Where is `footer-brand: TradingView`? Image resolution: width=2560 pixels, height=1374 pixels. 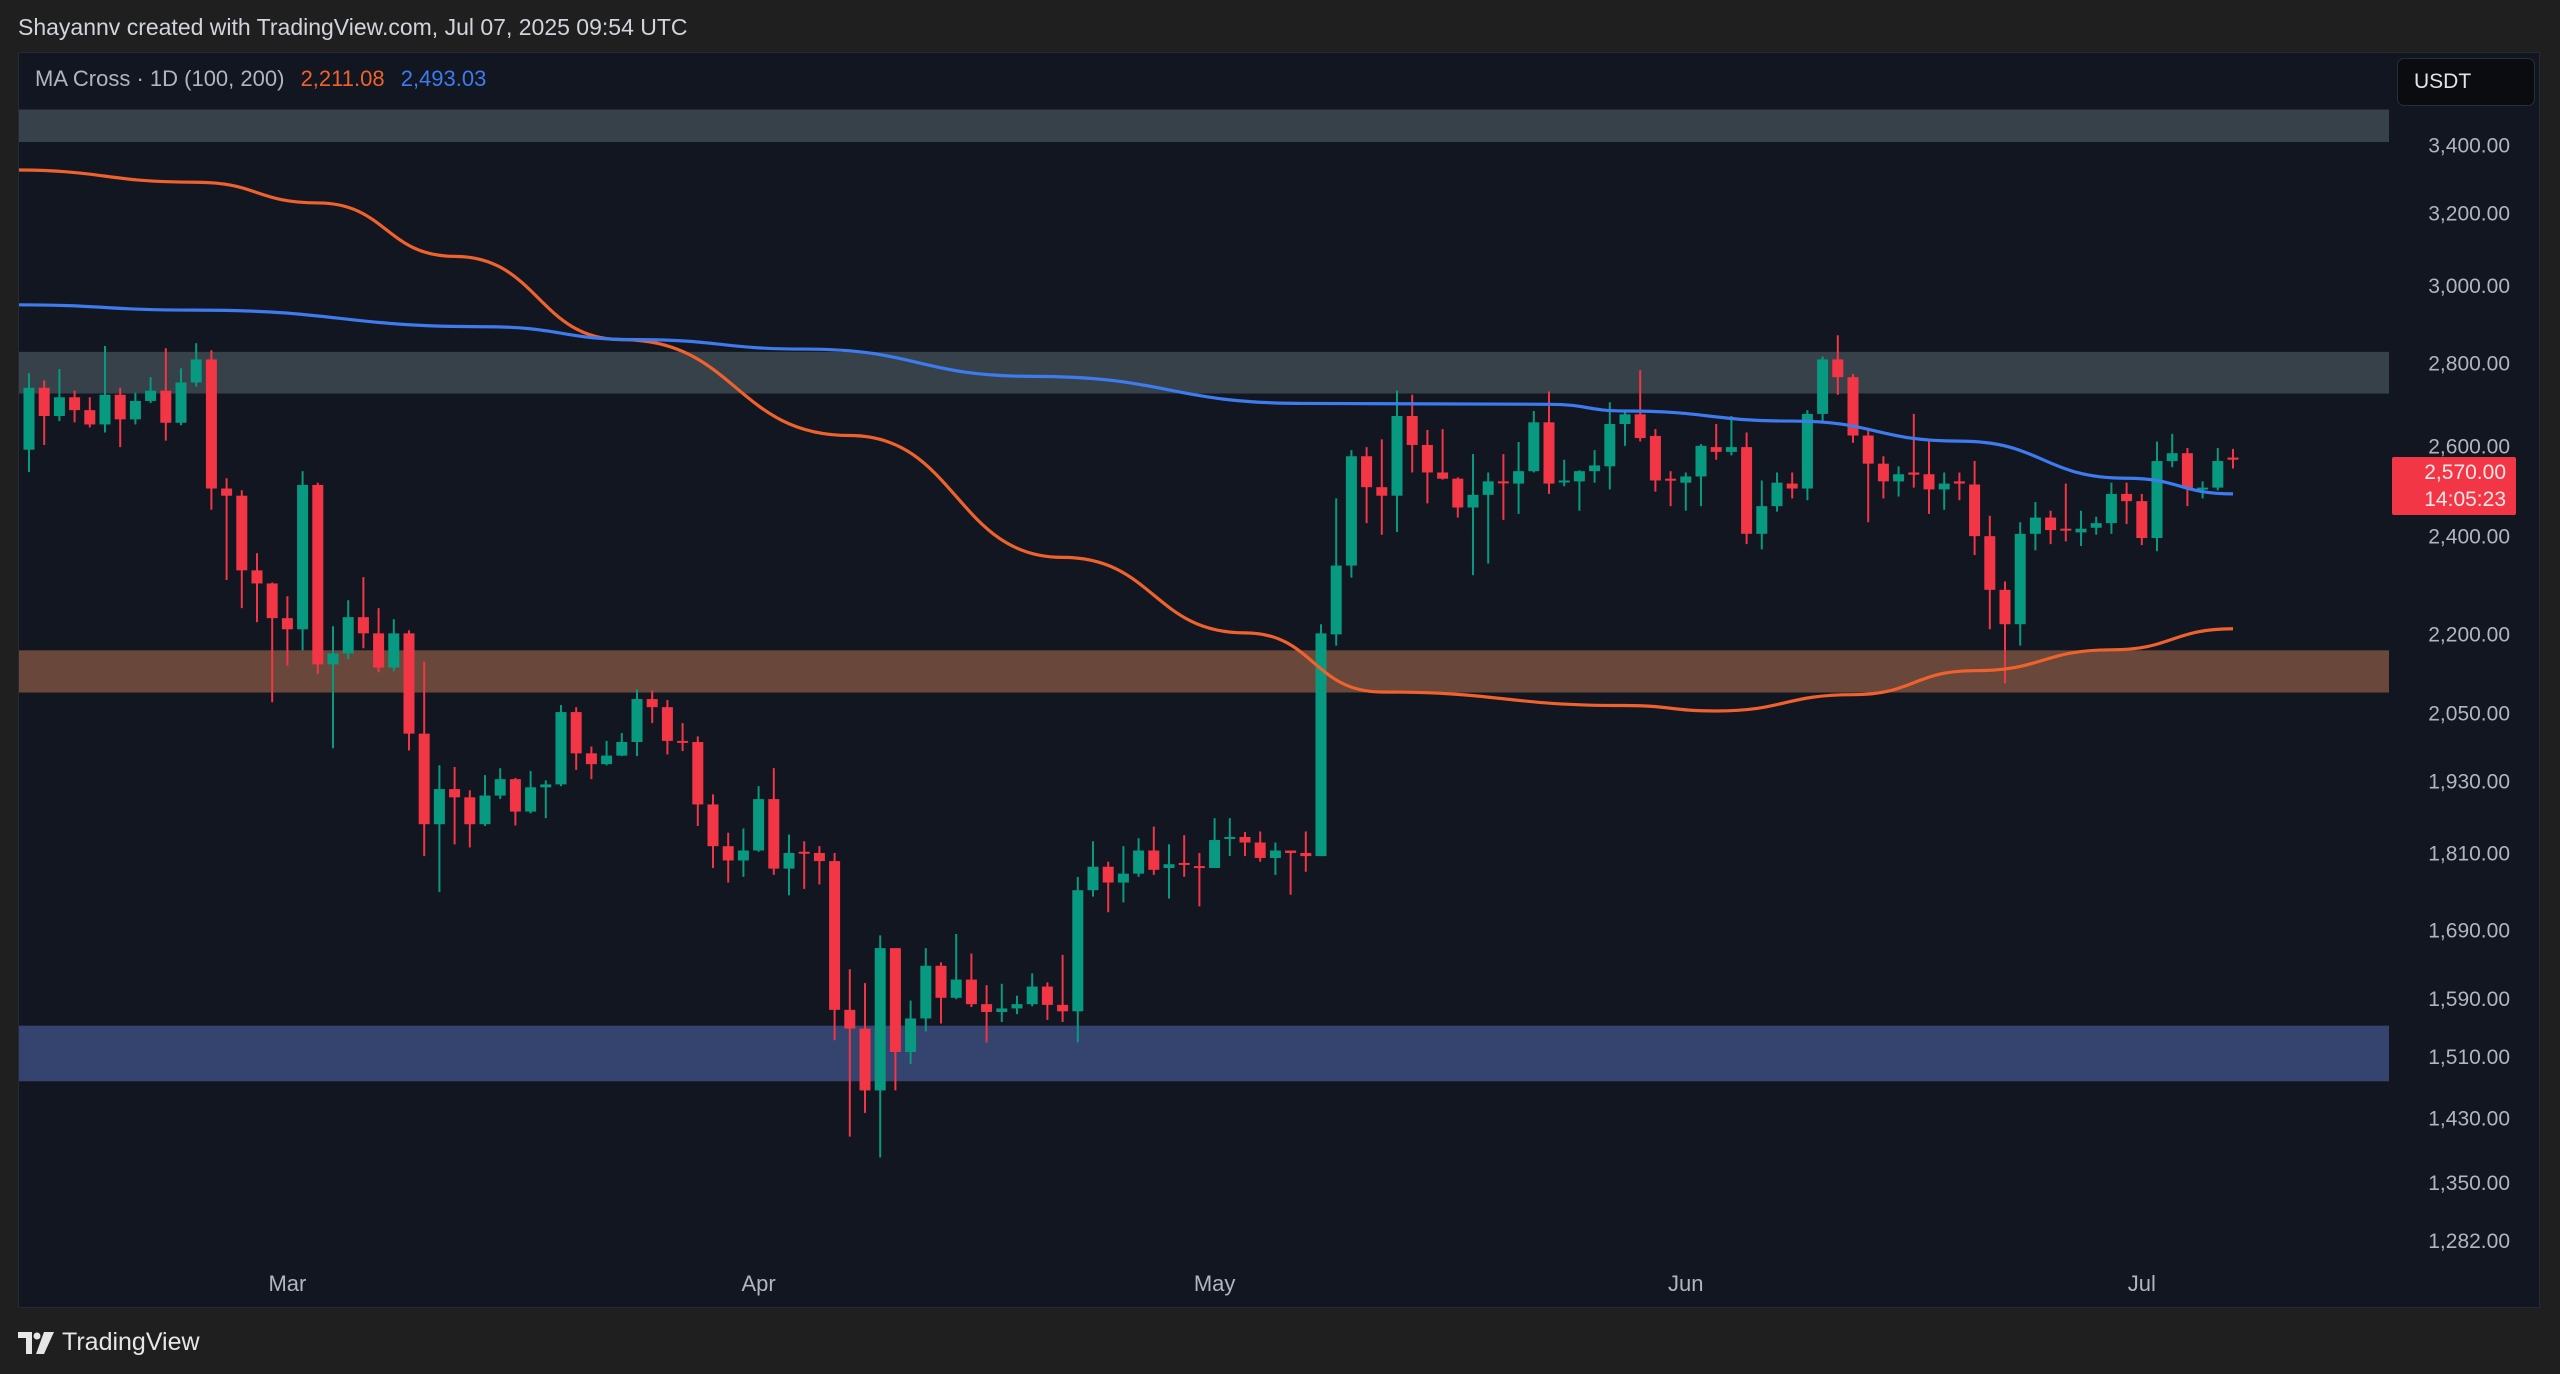 footer-brand: TradingView is located at coordinates (109, 1342).